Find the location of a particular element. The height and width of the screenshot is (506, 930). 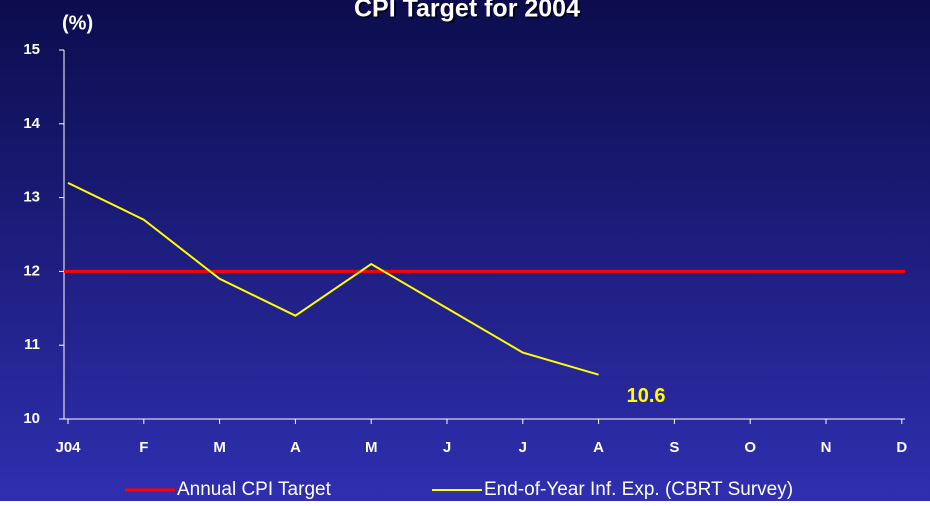

x-tick-label: J04 is located at coordinates (68, 447).